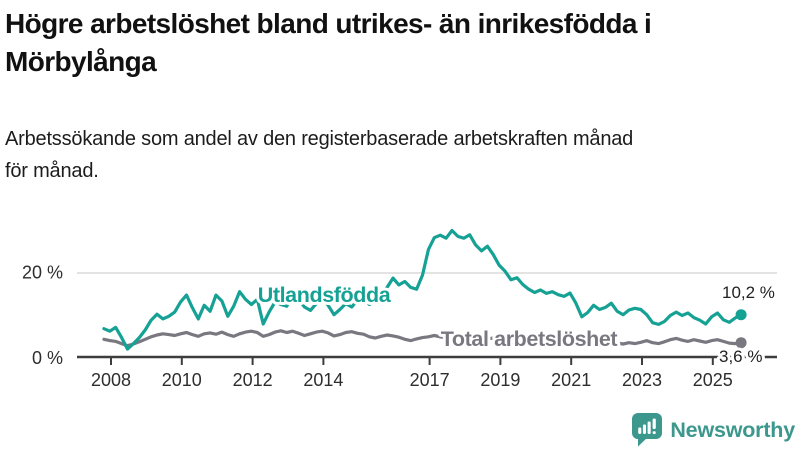  What do you see at coordinates (47, 358) in the screenshot?
I see `y-tick-label-0: 0 %` at bounding box center [47, 358].